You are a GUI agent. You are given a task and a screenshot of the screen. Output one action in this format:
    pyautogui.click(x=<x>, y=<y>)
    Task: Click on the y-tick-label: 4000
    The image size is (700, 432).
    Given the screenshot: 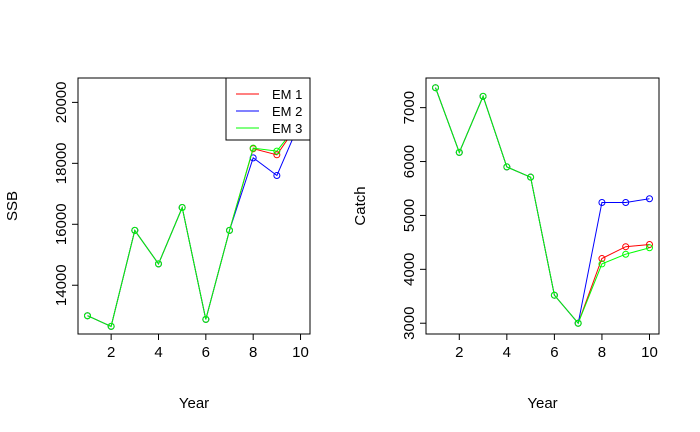 What is the action you would take?
    pyautogui.click(x=409, y=269)
    